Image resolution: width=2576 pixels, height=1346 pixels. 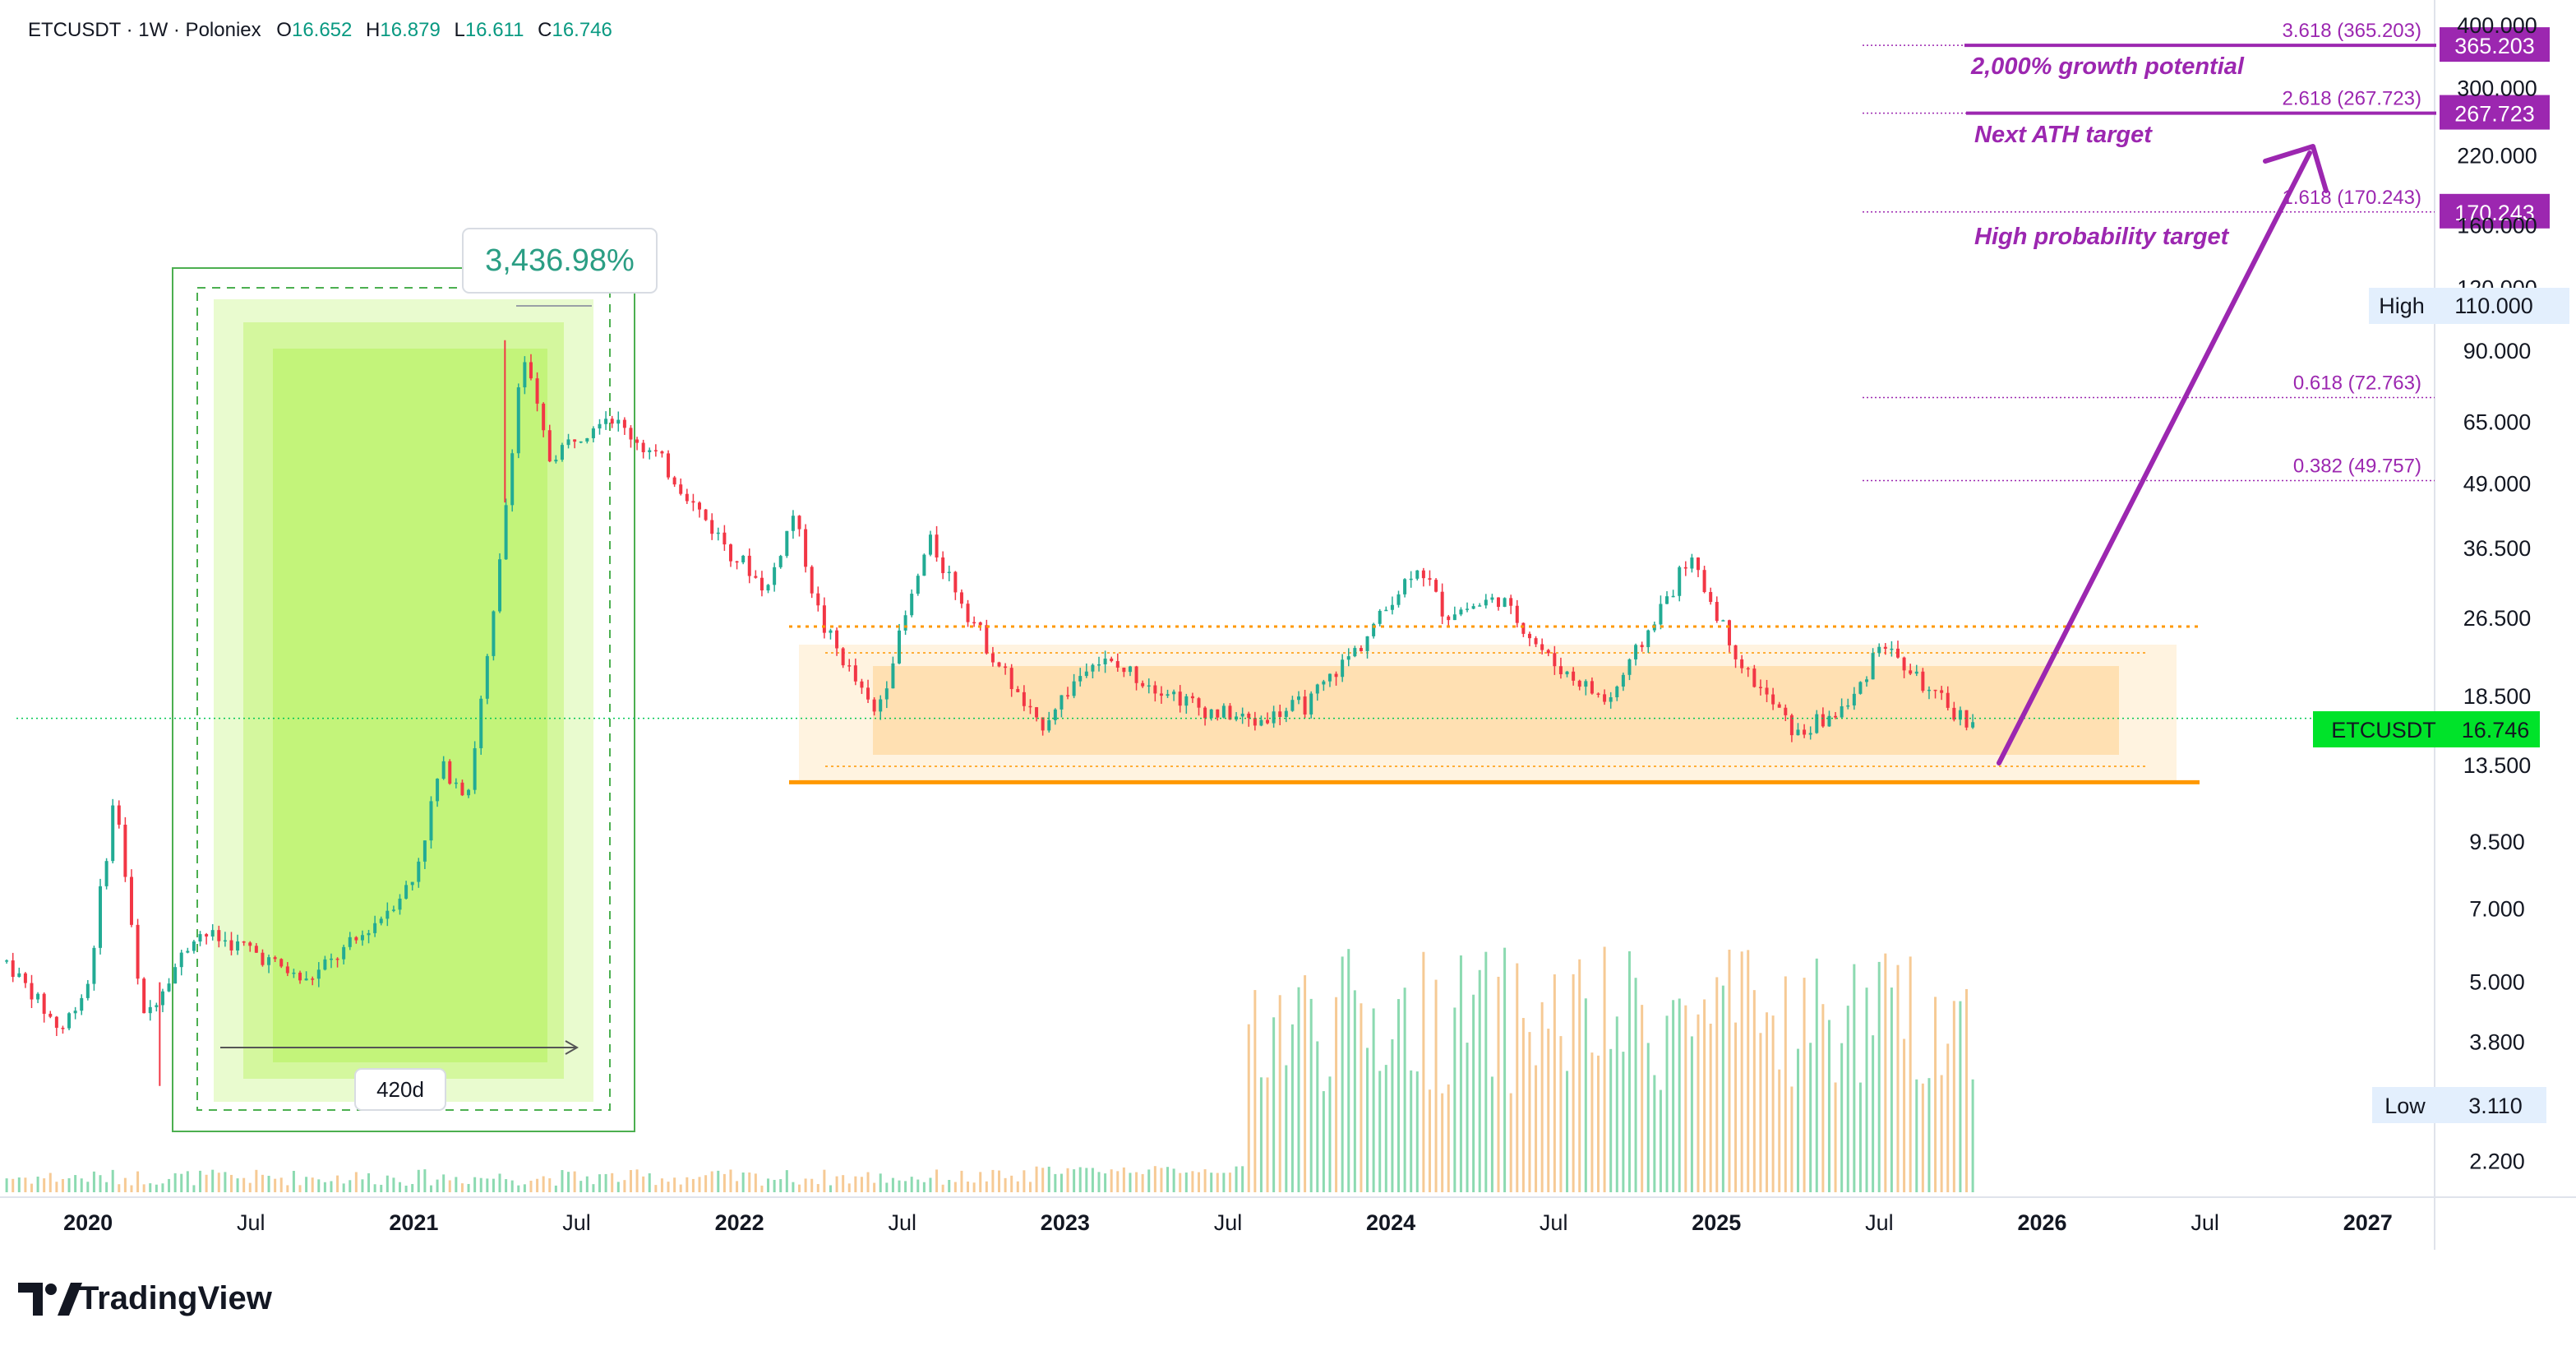 I want to click on price-tick-1: 300.000, so click(x=2497, y=88).